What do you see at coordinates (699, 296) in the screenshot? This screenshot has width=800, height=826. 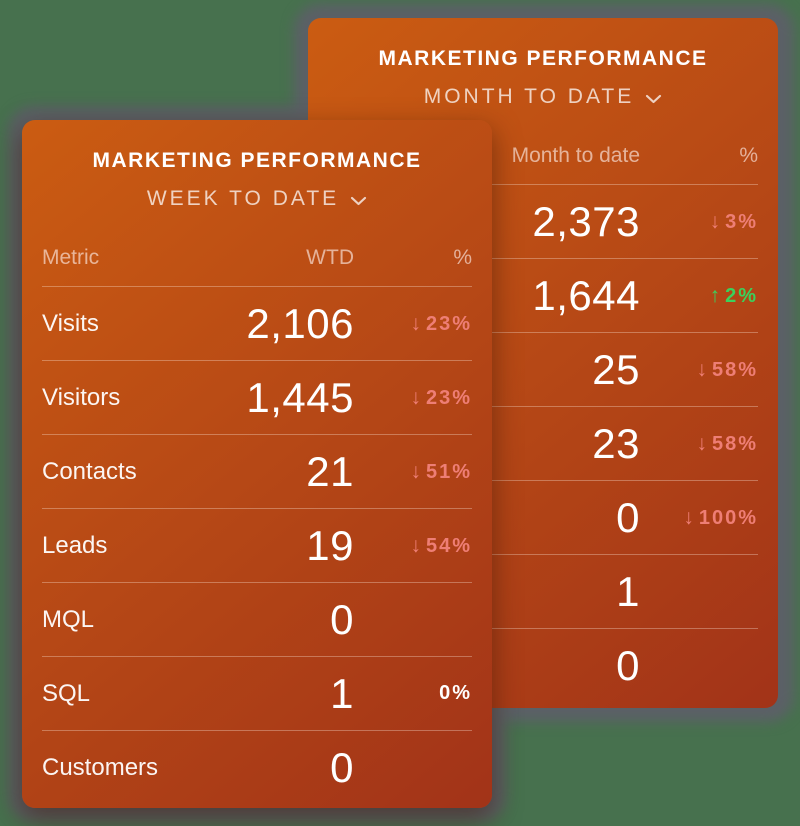 I see `change-cell: ↑ 2%` at bounding box center [699, 296].